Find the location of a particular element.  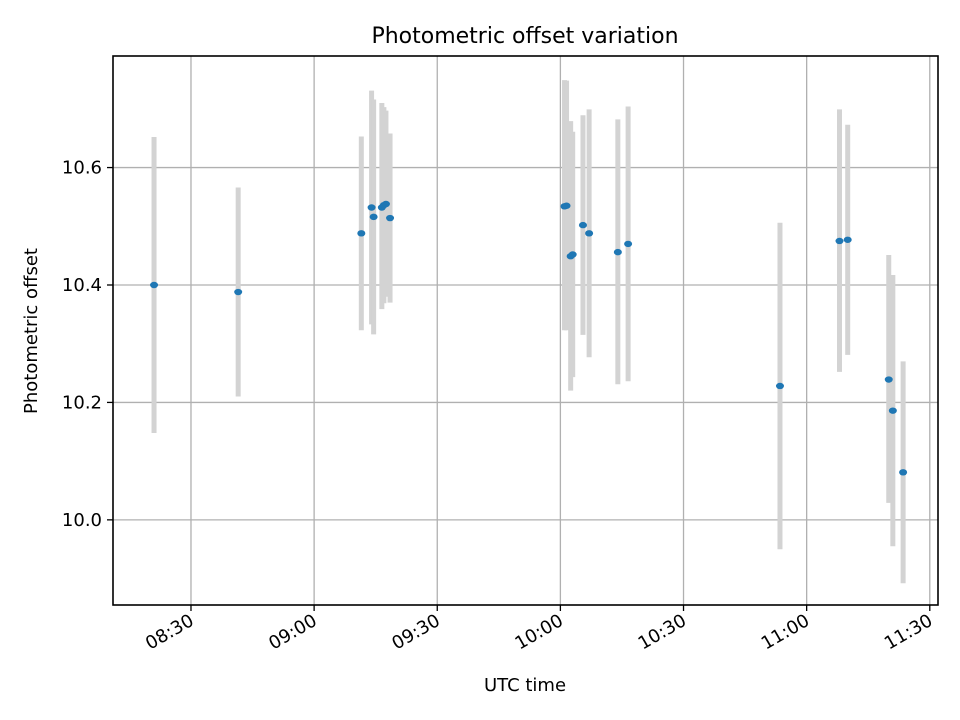

chart-title: Photometric offset variation is located at coordinates (524, 36).